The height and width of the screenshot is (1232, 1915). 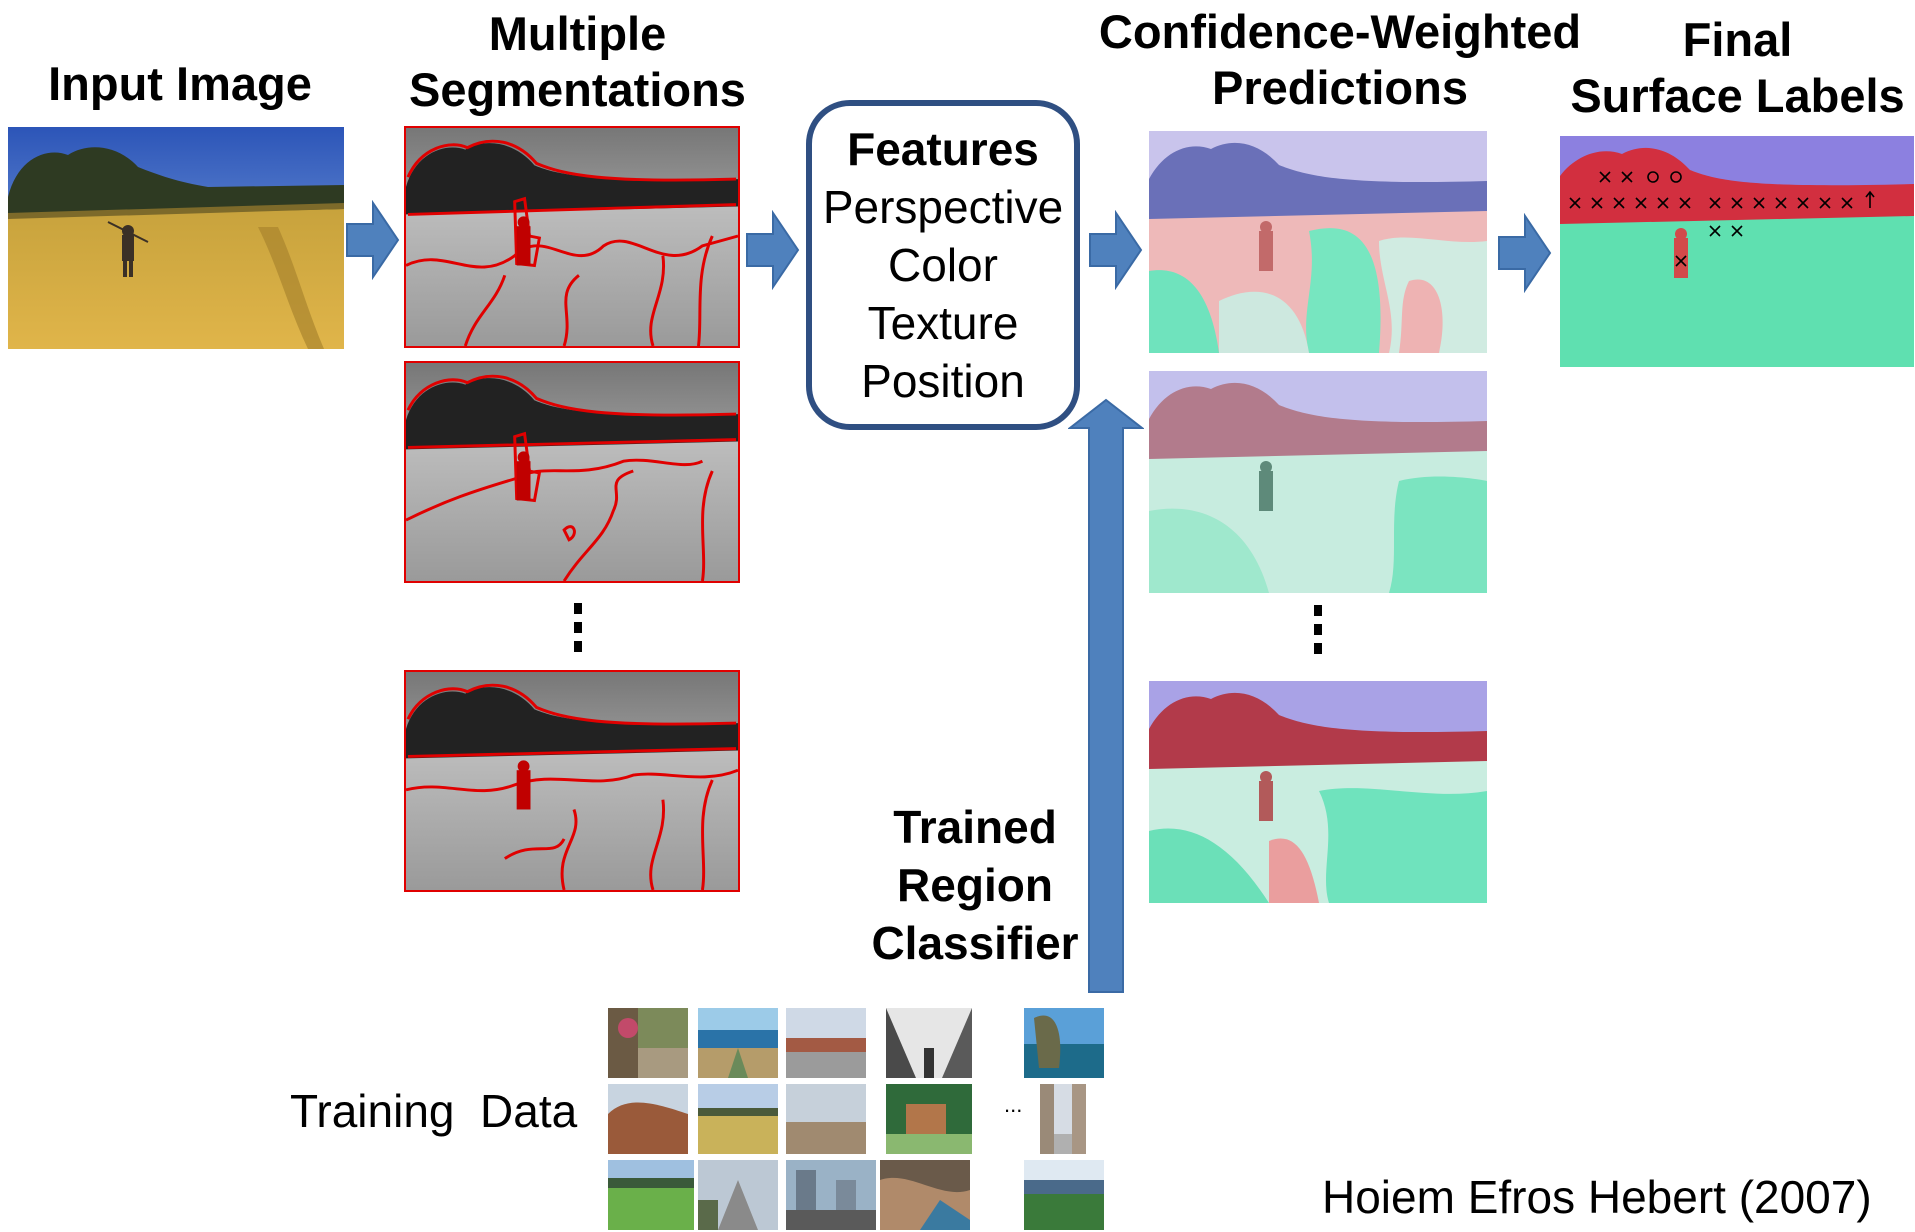 I want to click on classifier-line-1: Trained, so click(x=975, y=827).